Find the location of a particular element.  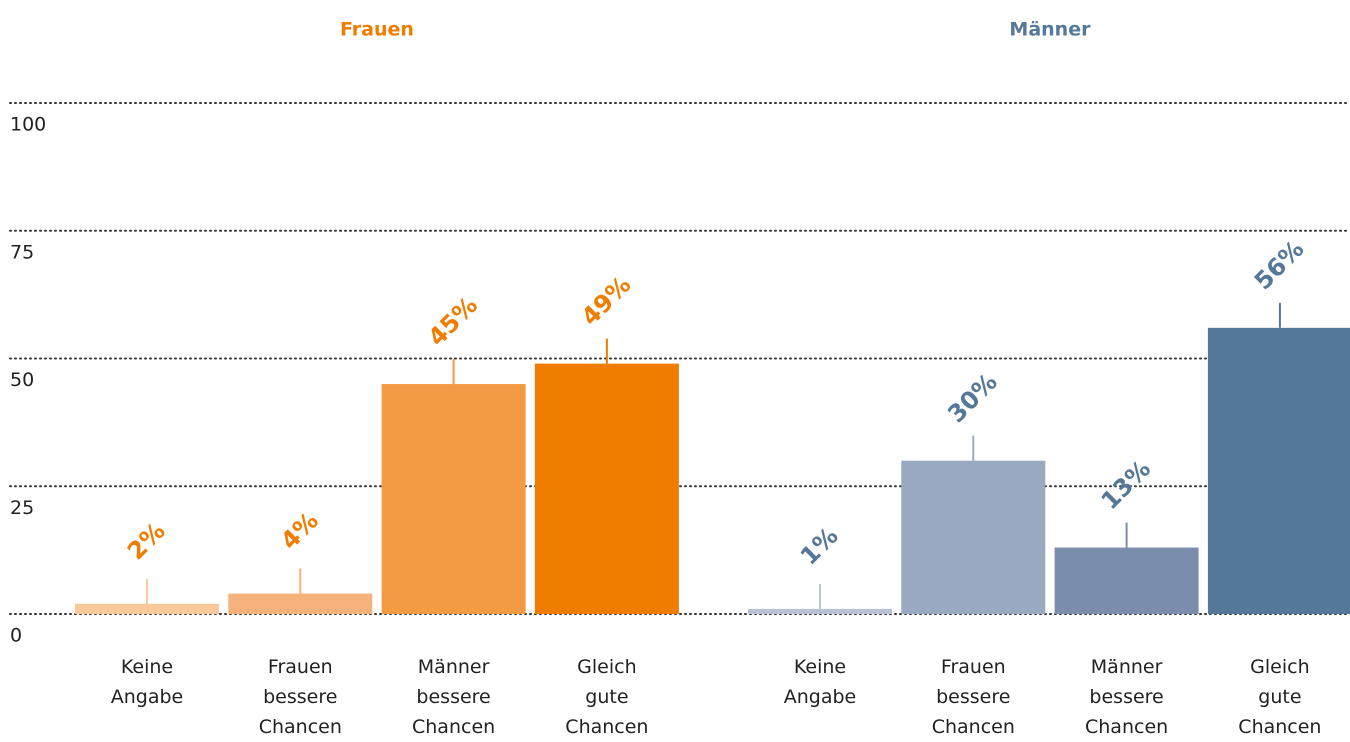

value-label: 30% is located at coordinates (972, 398).